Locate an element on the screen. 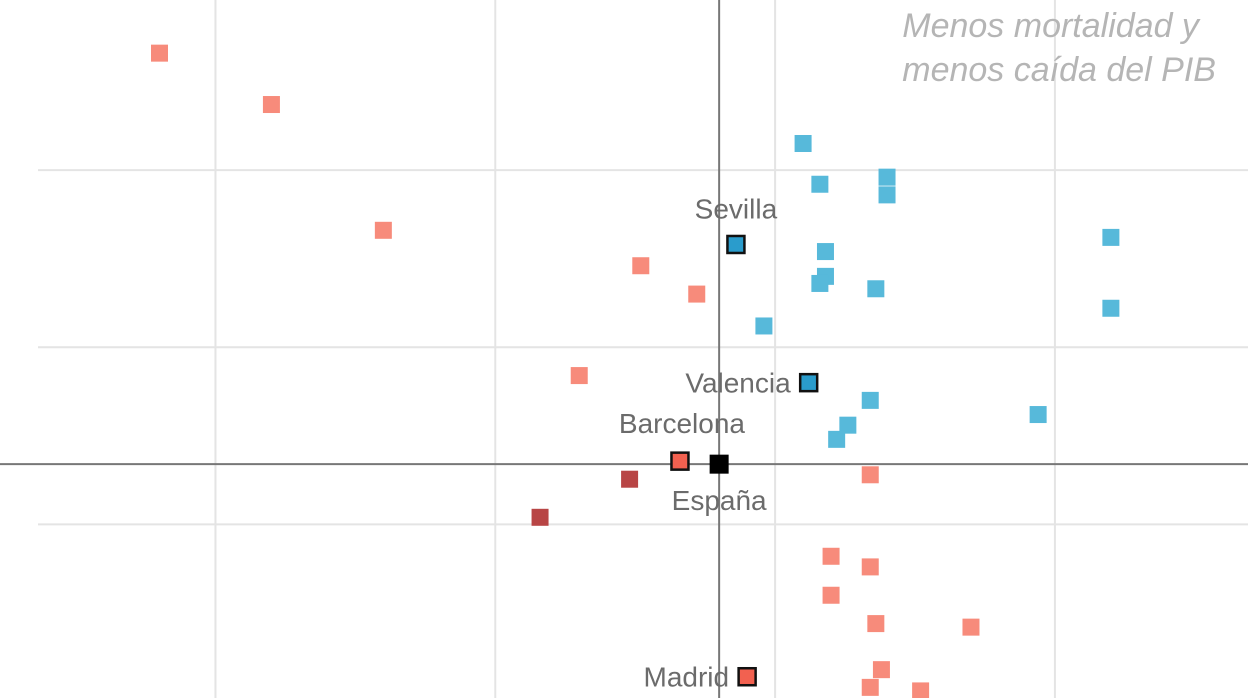 The height and width of the screenshot is (698, 1248). highlight-point-españa is located at coordinates (719, 464).